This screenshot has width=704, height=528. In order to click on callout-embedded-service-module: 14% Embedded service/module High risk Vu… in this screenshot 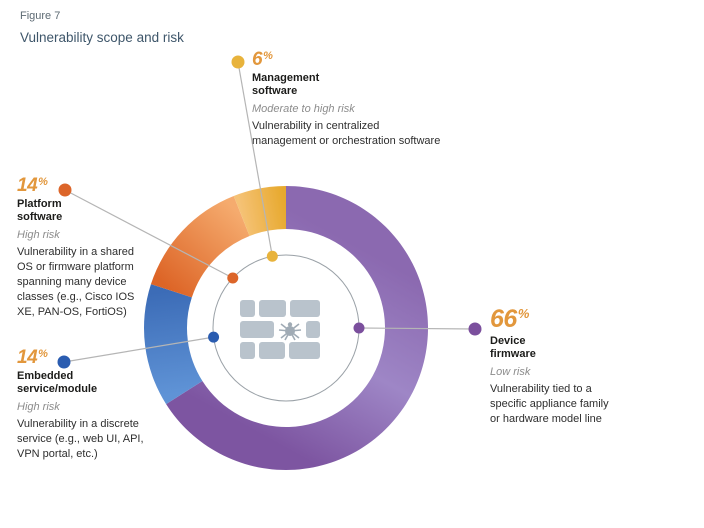, I will do `click(104, 403)`.